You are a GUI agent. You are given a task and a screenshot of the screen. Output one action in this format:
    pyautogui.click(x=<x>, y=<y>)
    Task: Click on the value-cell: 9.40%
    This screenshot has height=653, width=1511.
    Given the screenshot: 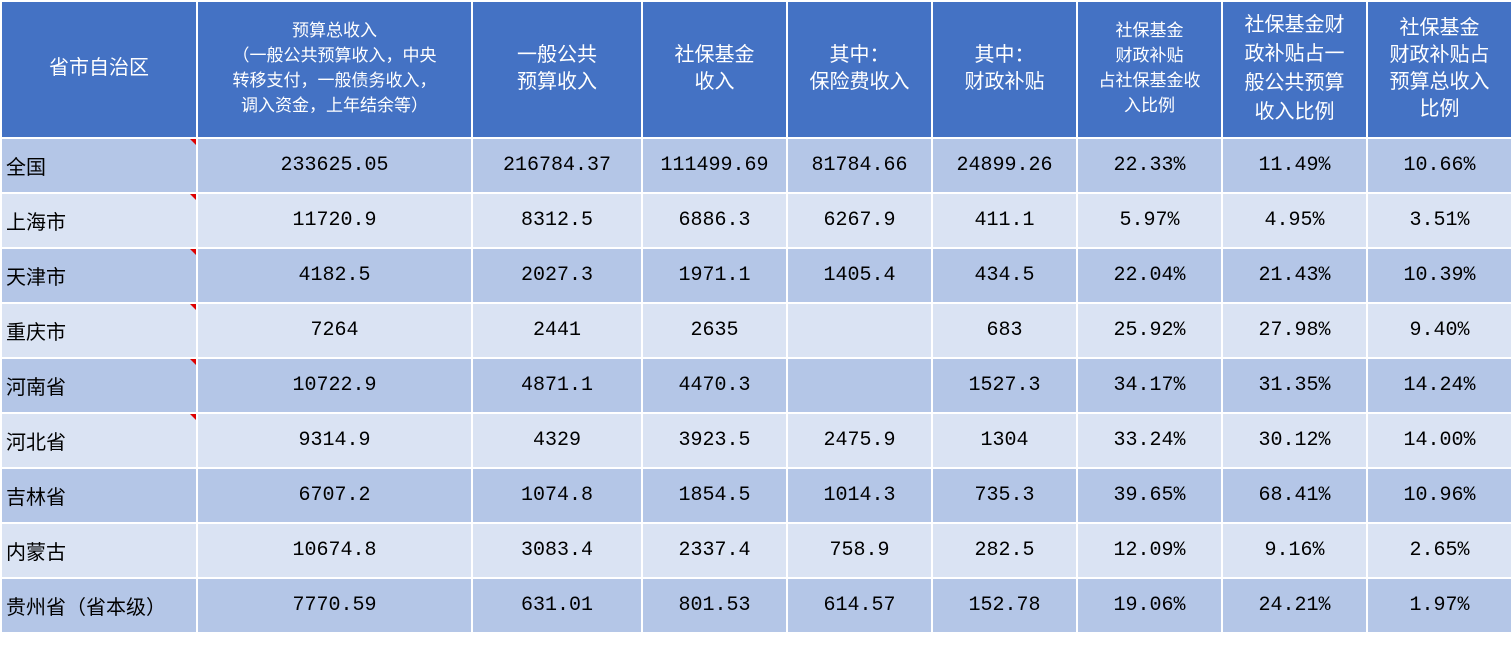 What is the action you would take?
    pyautogui.click(x=1438, y=330)
    